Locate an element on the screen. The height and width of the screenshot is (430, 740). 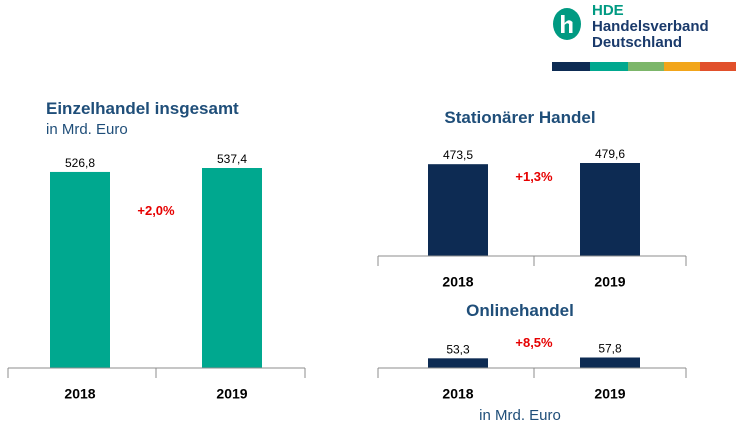
value-label-online-2019: 57,8 is located at coordinates (610, 349).